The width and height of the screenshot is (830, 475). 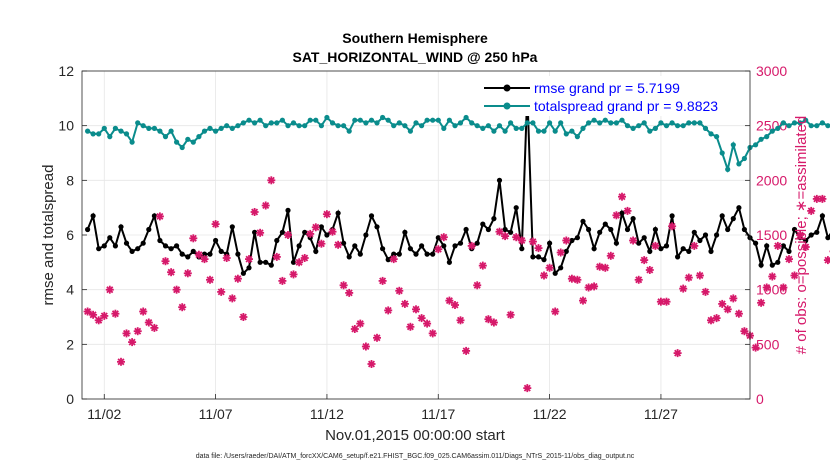 What do you see at coordinates (626, 106) in the screenshot?
I see `legend-spread-label: totalspread grand pr = 9.8823` at bounding box center [626, 106].